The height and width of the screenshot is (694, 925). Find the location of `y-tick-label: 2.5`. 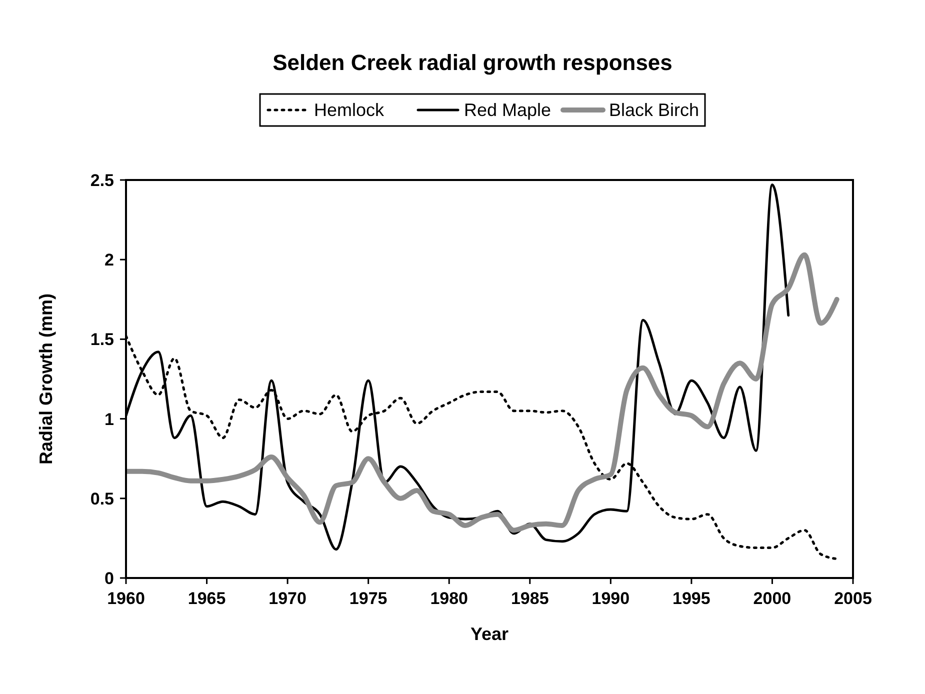

y-tick-label: 2.5 is located at coordinates (102, 180).